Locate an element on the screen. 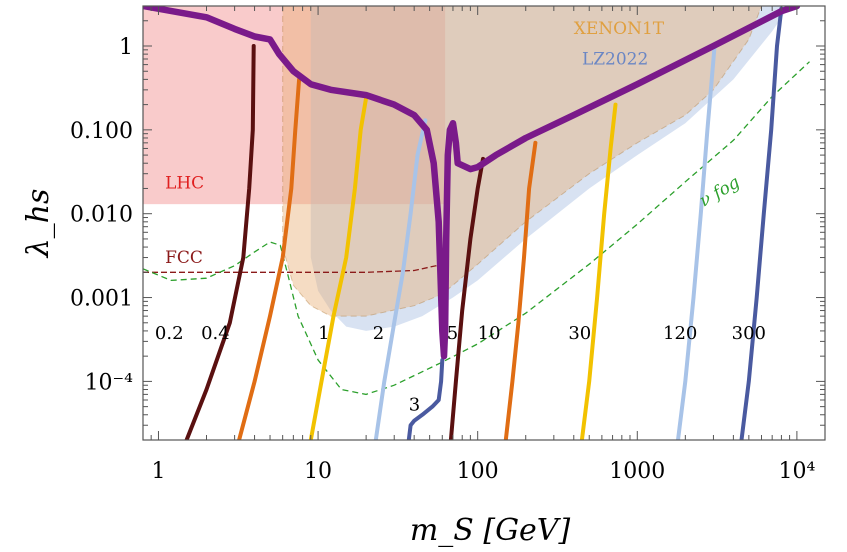  annotation-0-4: 0.4 is located at coordinates (215, 333).